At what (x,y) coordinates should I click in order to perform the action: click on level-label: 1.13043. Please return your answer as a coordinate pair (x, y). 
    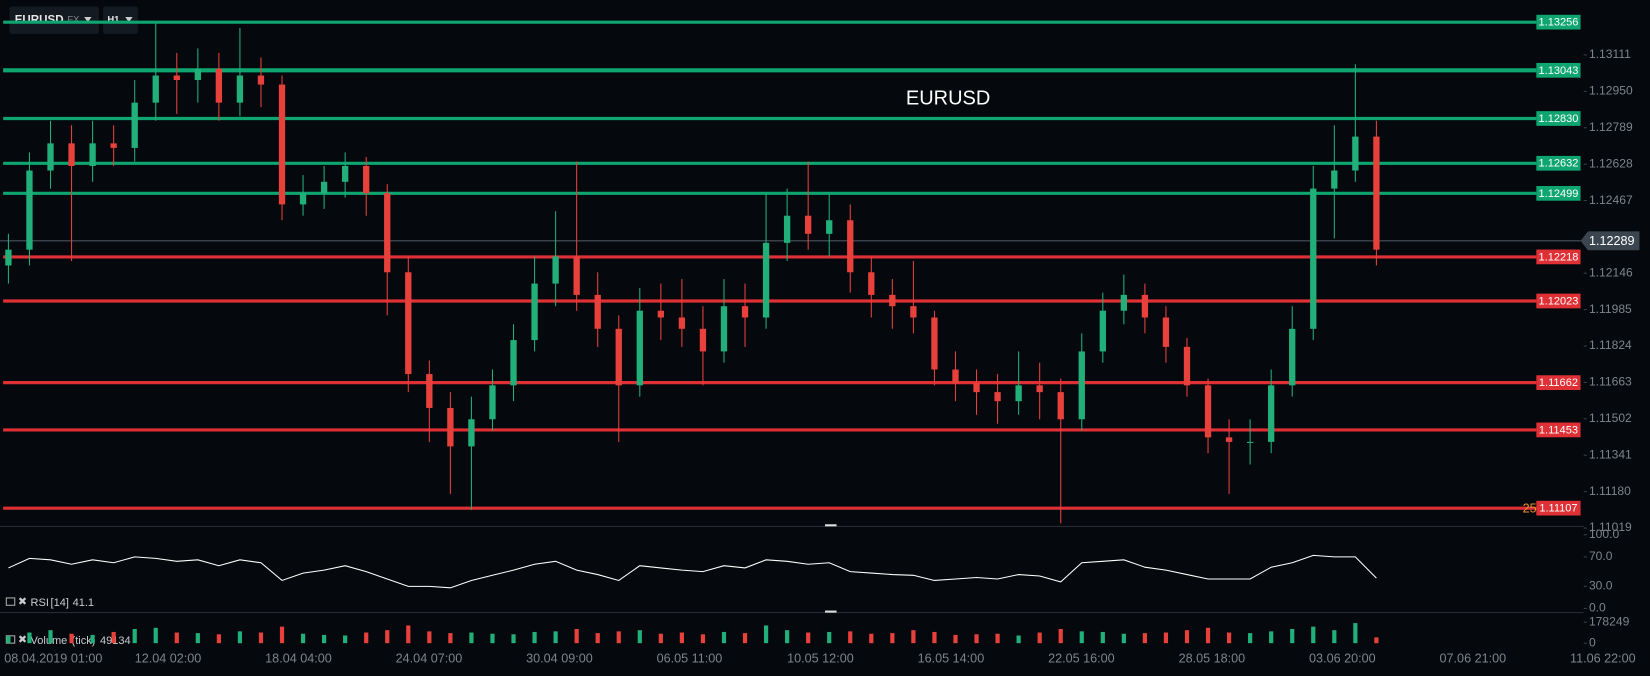
    Looking at the image, I should click on (1559, 71).